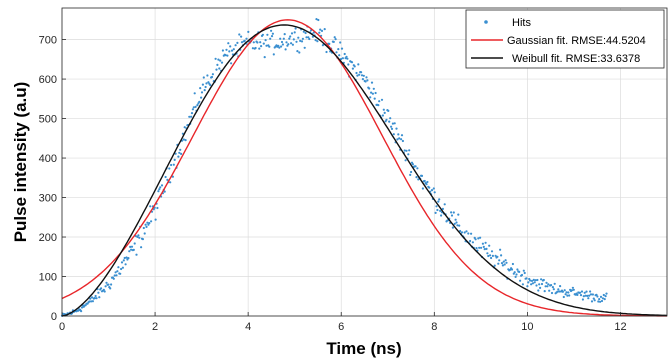  Describe the element at coordinates (54, 317) in the screenshot. I see `y-tick-label: 0` at that location.